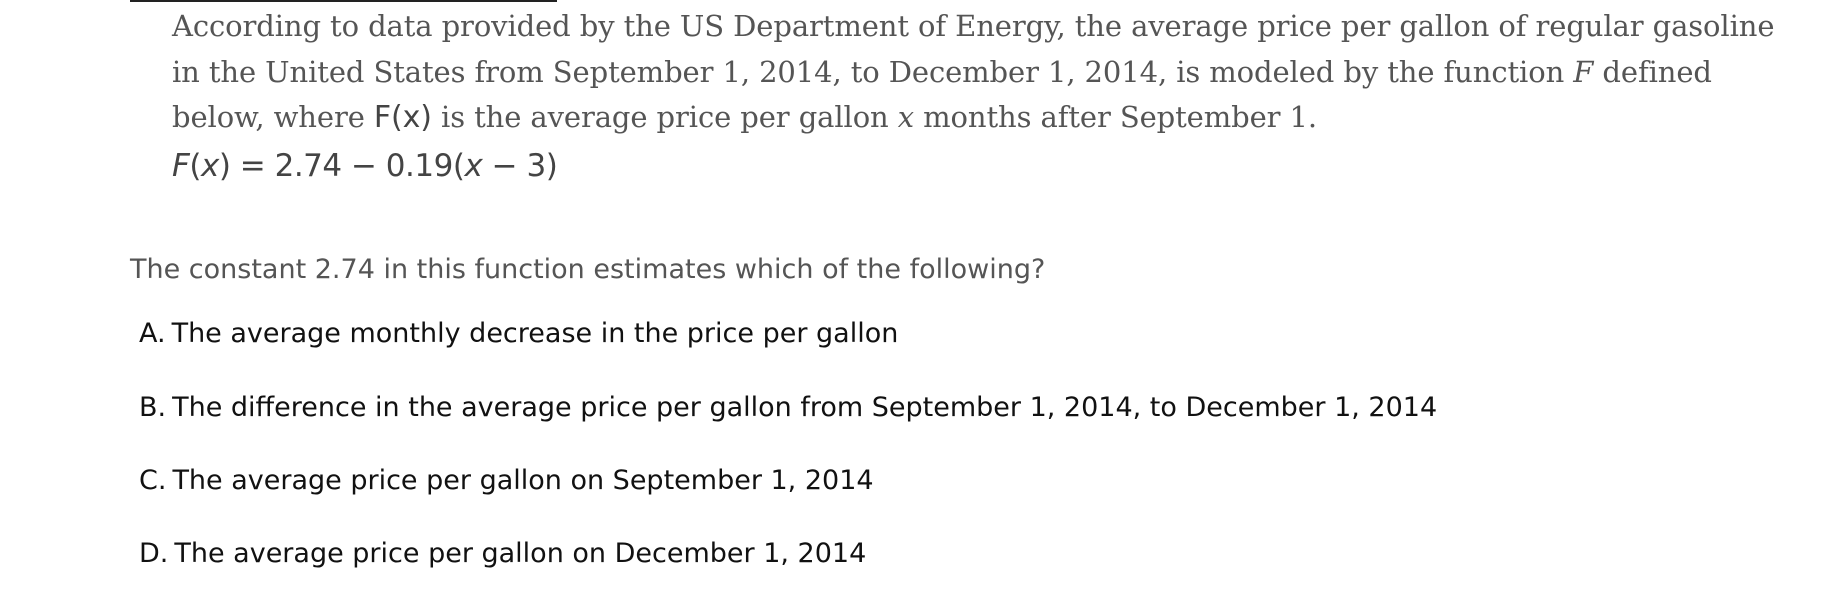 Image resolution: width=1836 pixels, height=598 pixels. I want to click on passage-line-2-end: defined, so click(1652, 71).